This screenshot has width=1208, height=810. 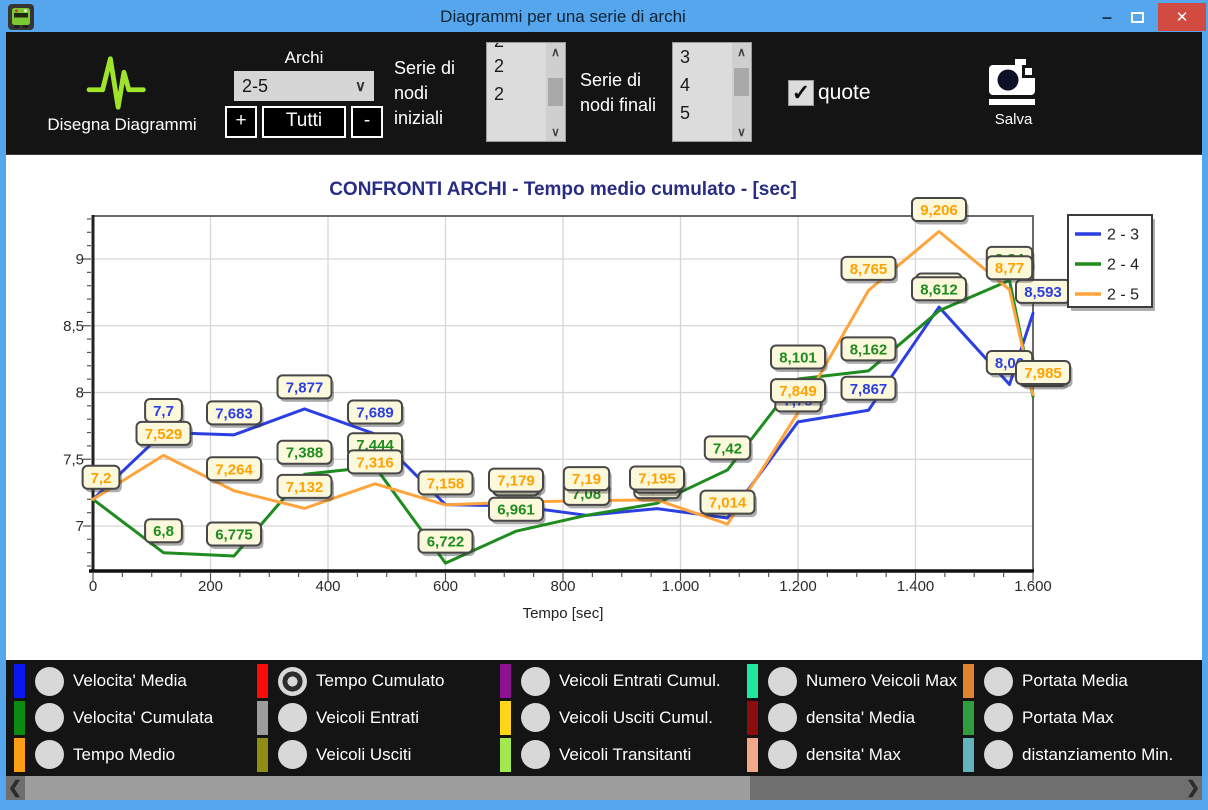 What do you see at coordinates (80, 259) in the screenshot?
I see `y-tick-label: 9` at bounding box center [80, 259].